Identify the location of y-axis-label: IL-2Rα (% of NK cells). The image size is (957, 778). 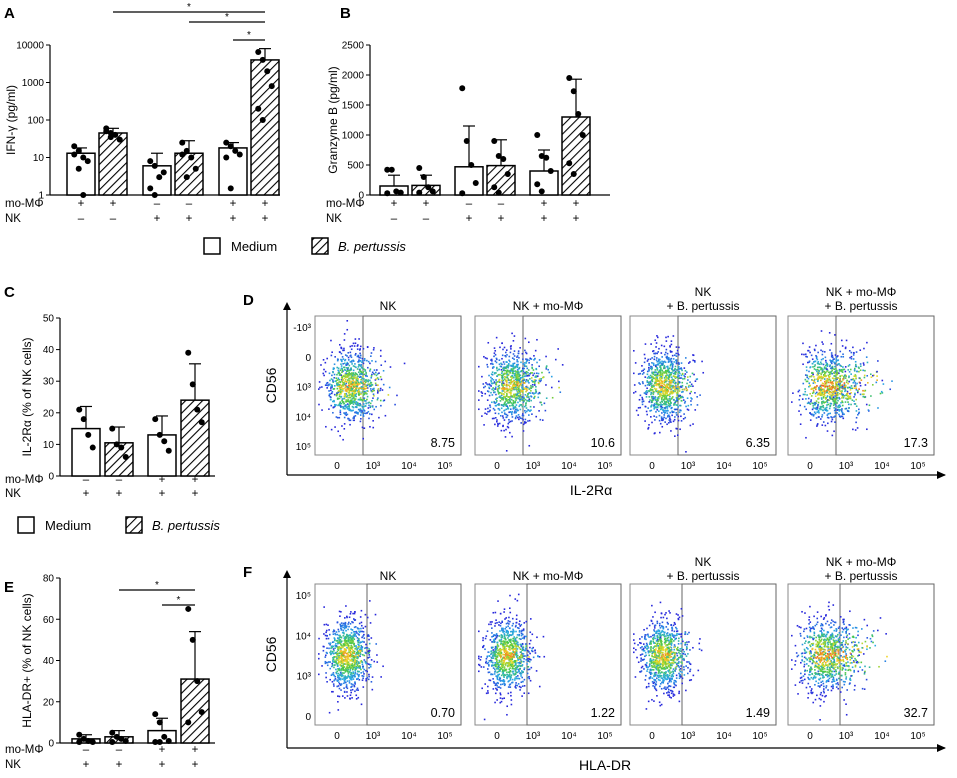
(27, 397).